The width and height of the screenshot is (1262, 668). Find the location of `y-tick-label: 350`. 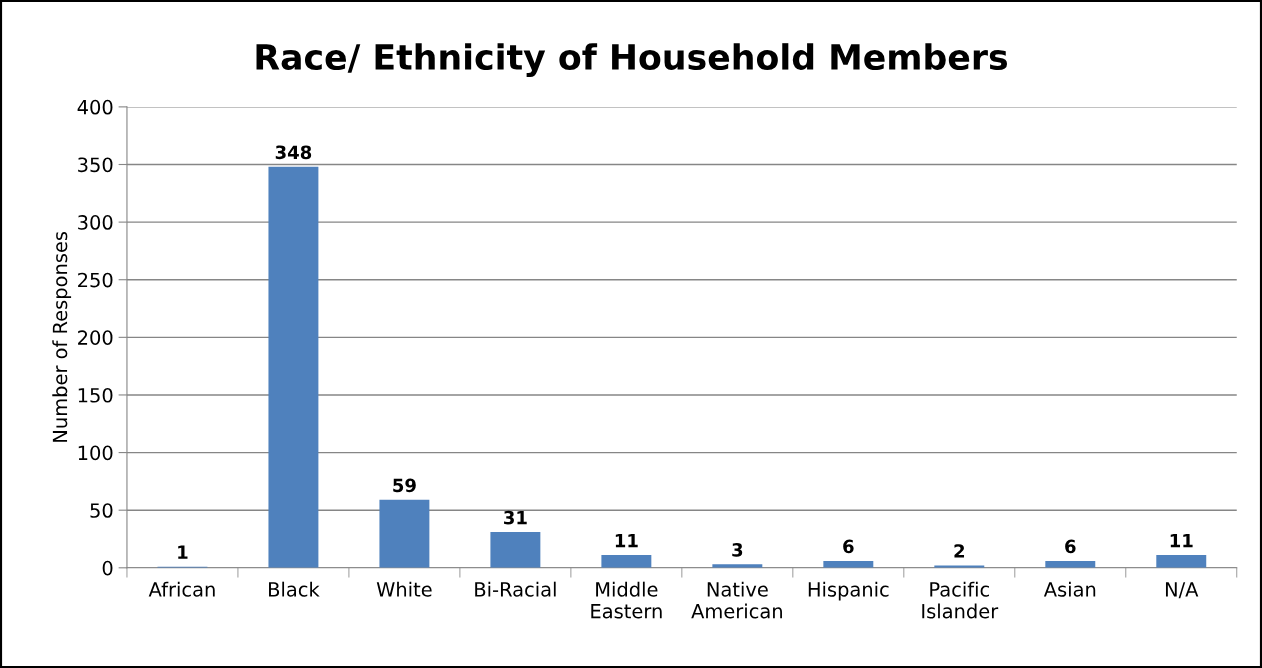

y-tick-label: 350 is located at coordinates (95, 165).